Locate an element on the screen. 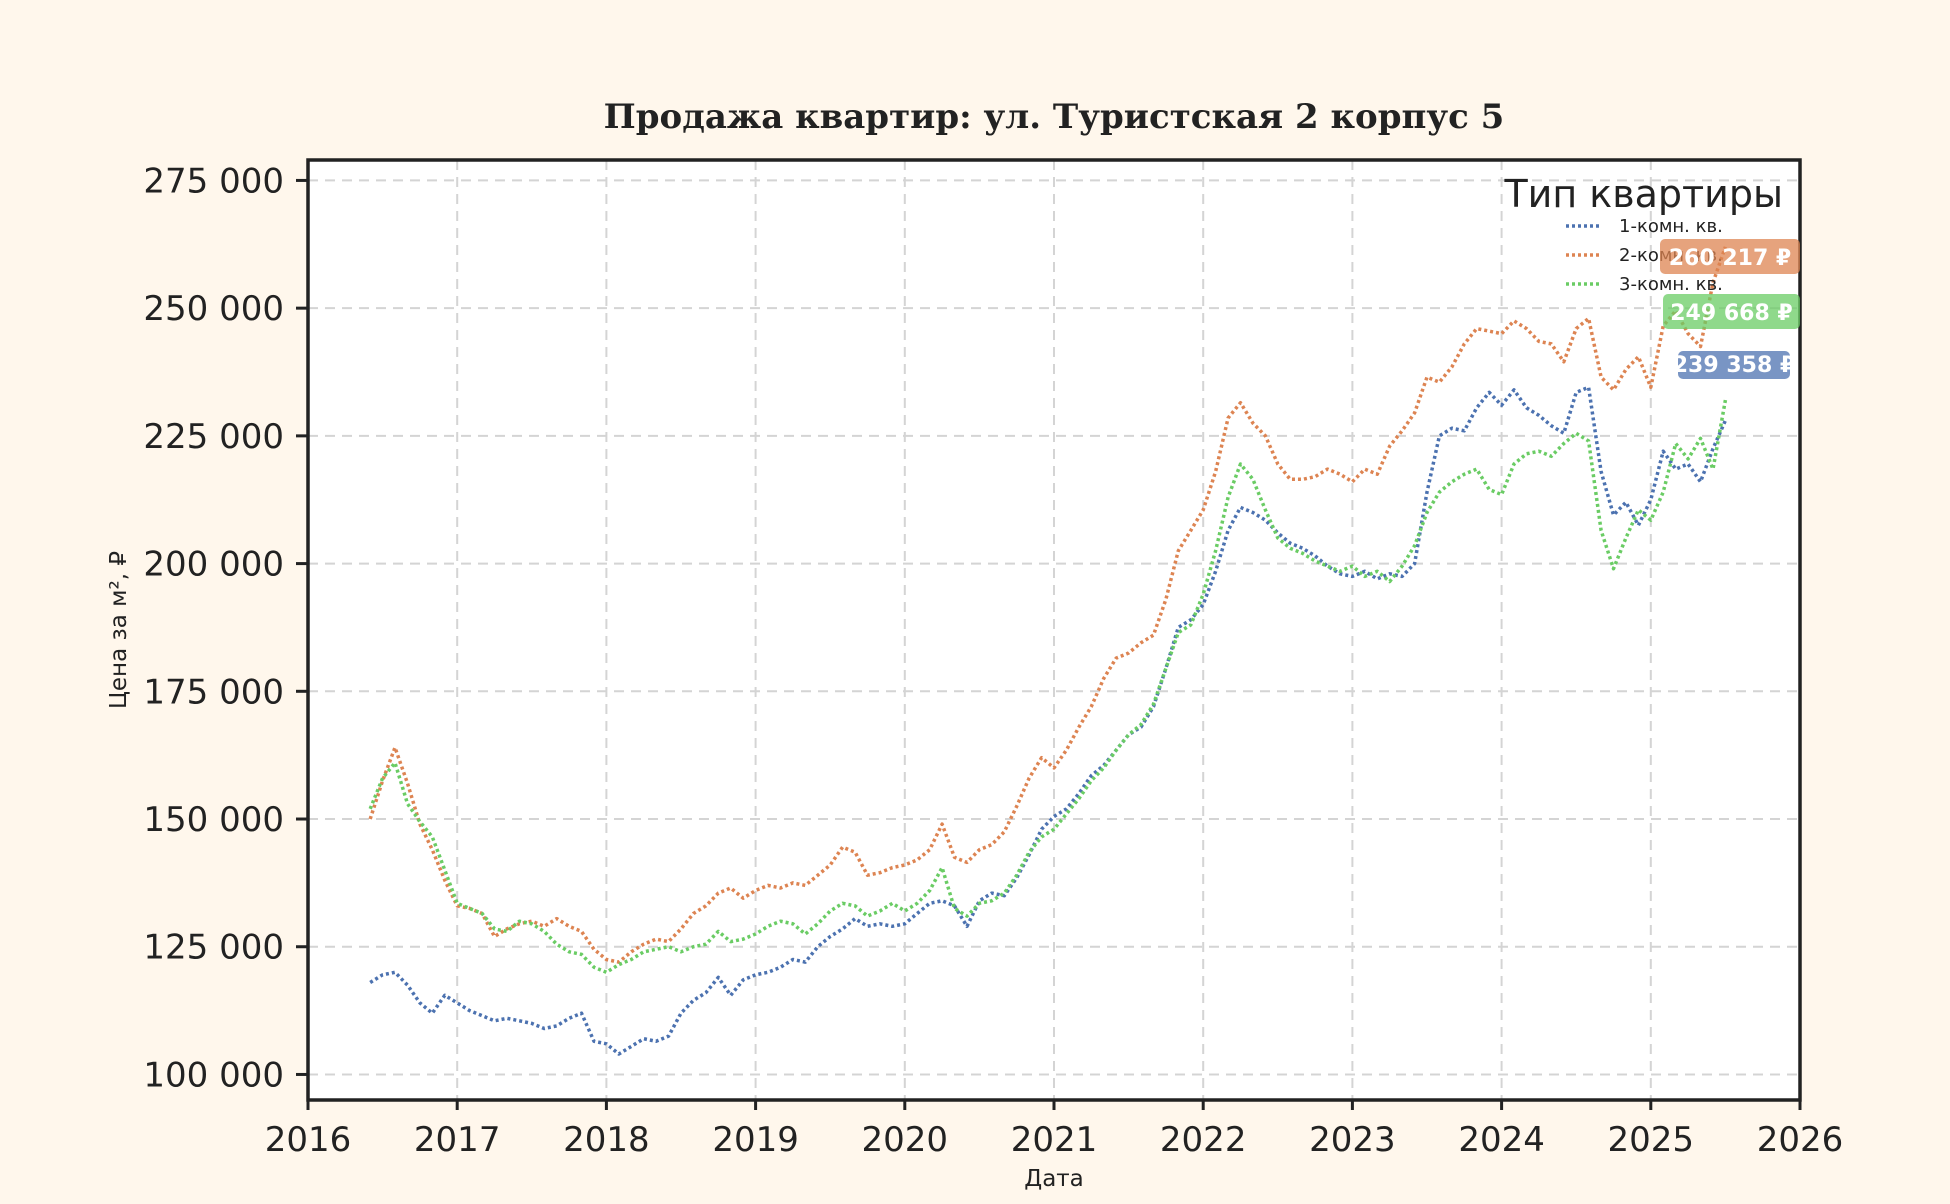  end-label-2: 260 217 ₽ is located at coordinates (1730, 256).